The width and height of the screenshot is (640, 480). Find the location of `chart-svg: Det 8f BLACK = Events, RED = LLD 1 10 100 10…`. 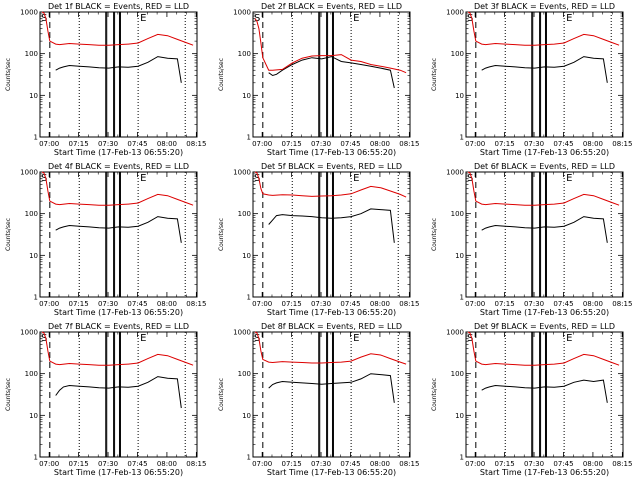

chart-svg: Det 8f BLACK = Events, RED = LLD 1 10 100 10… is located at coordinates (318, 399).